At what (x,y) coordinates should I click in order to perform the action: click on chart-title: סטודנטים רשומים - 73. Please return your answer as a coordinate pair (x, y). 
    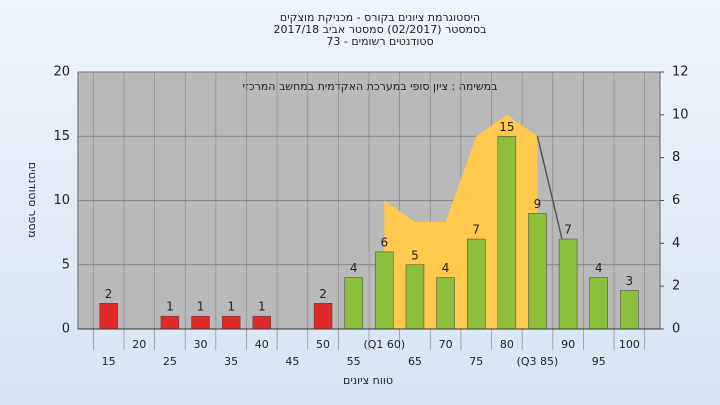
    Looking at the image, I should click on (379, 41).